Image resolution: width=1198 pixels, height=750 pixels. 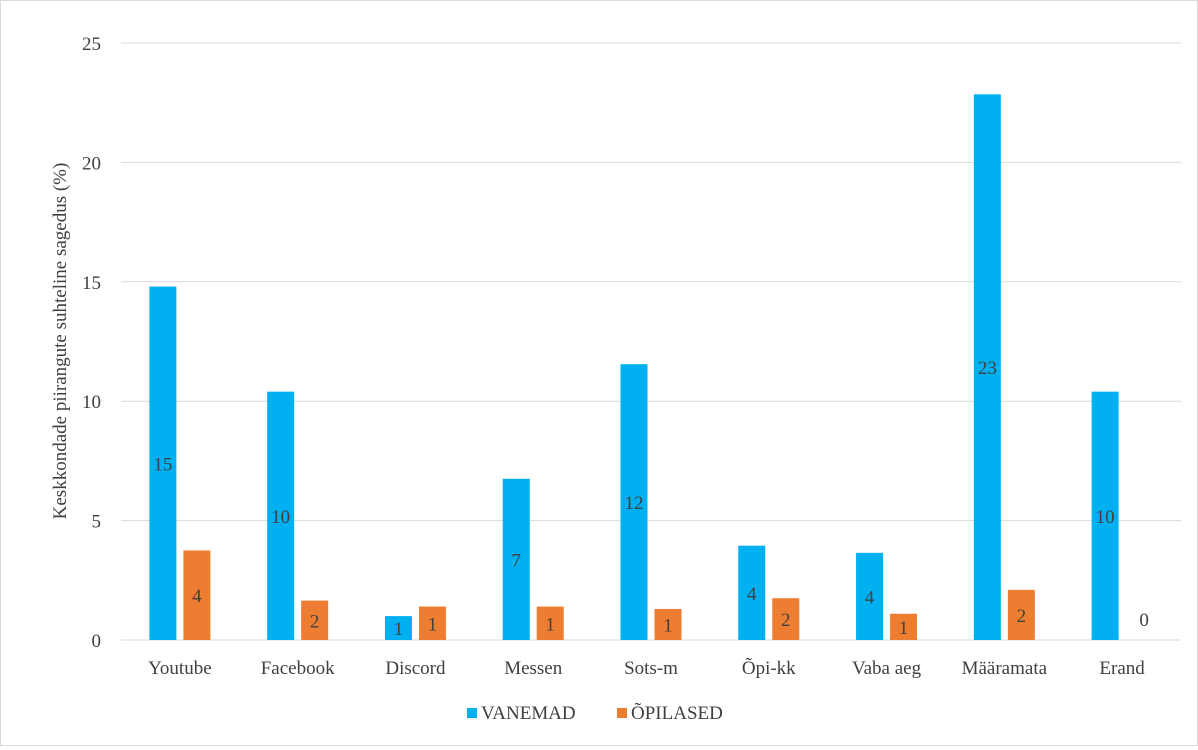 I want to click on x-category-label: Vaba aeg, so click(x=887, y=668).